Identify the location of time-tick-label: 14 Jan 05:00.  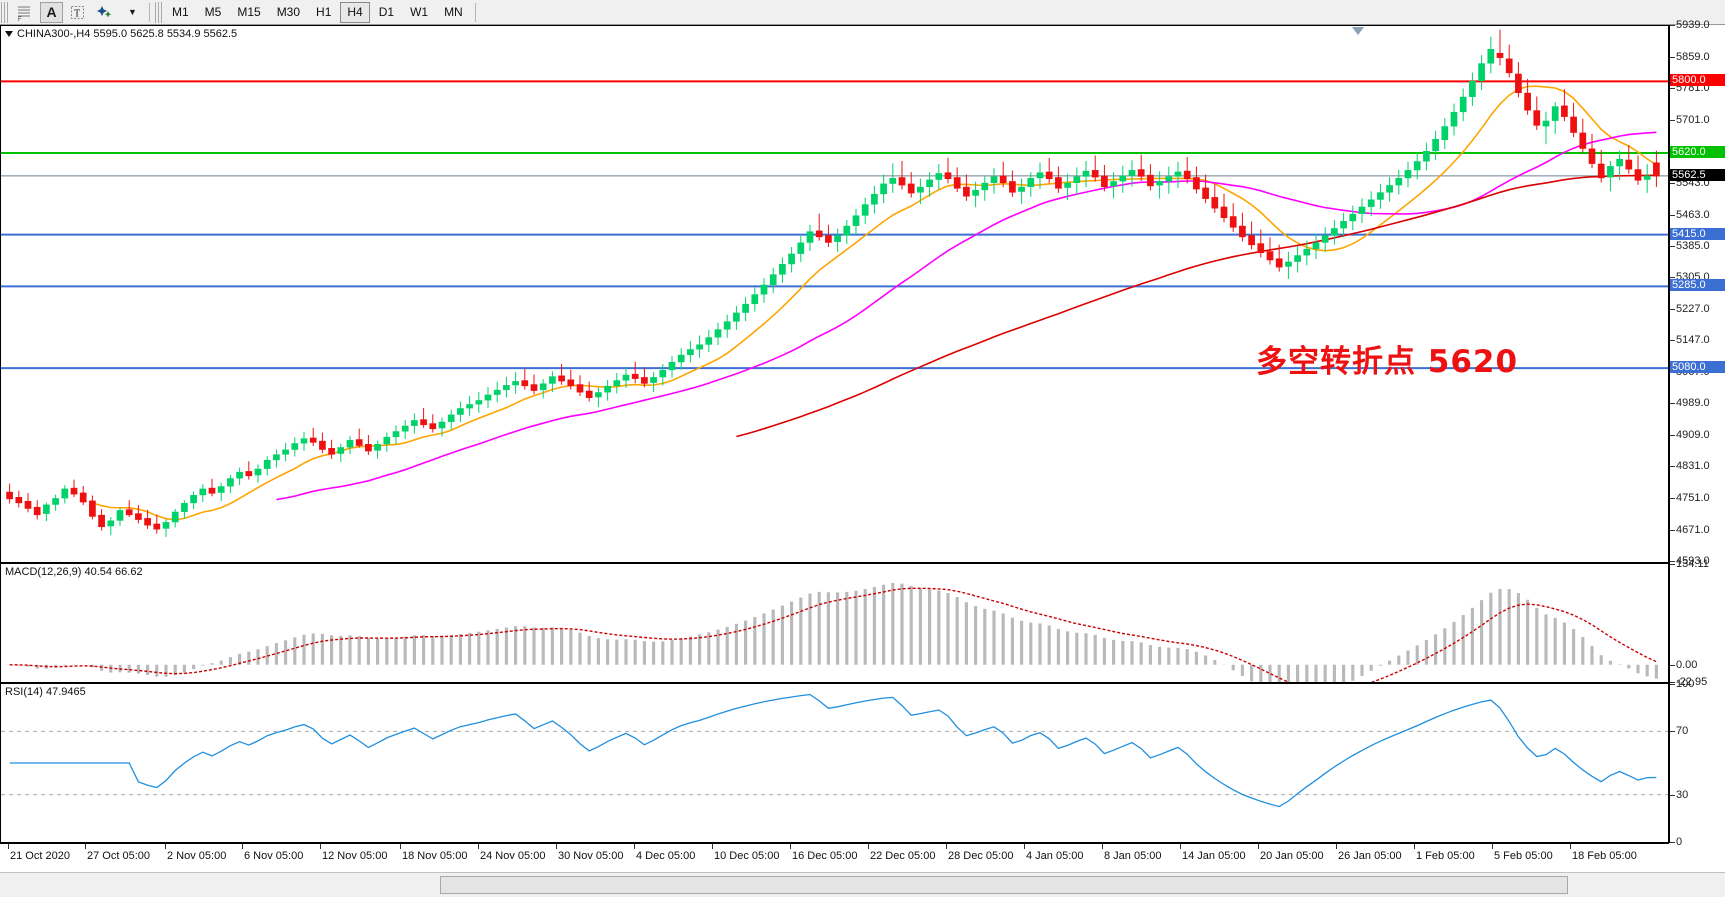
(1214, 856).